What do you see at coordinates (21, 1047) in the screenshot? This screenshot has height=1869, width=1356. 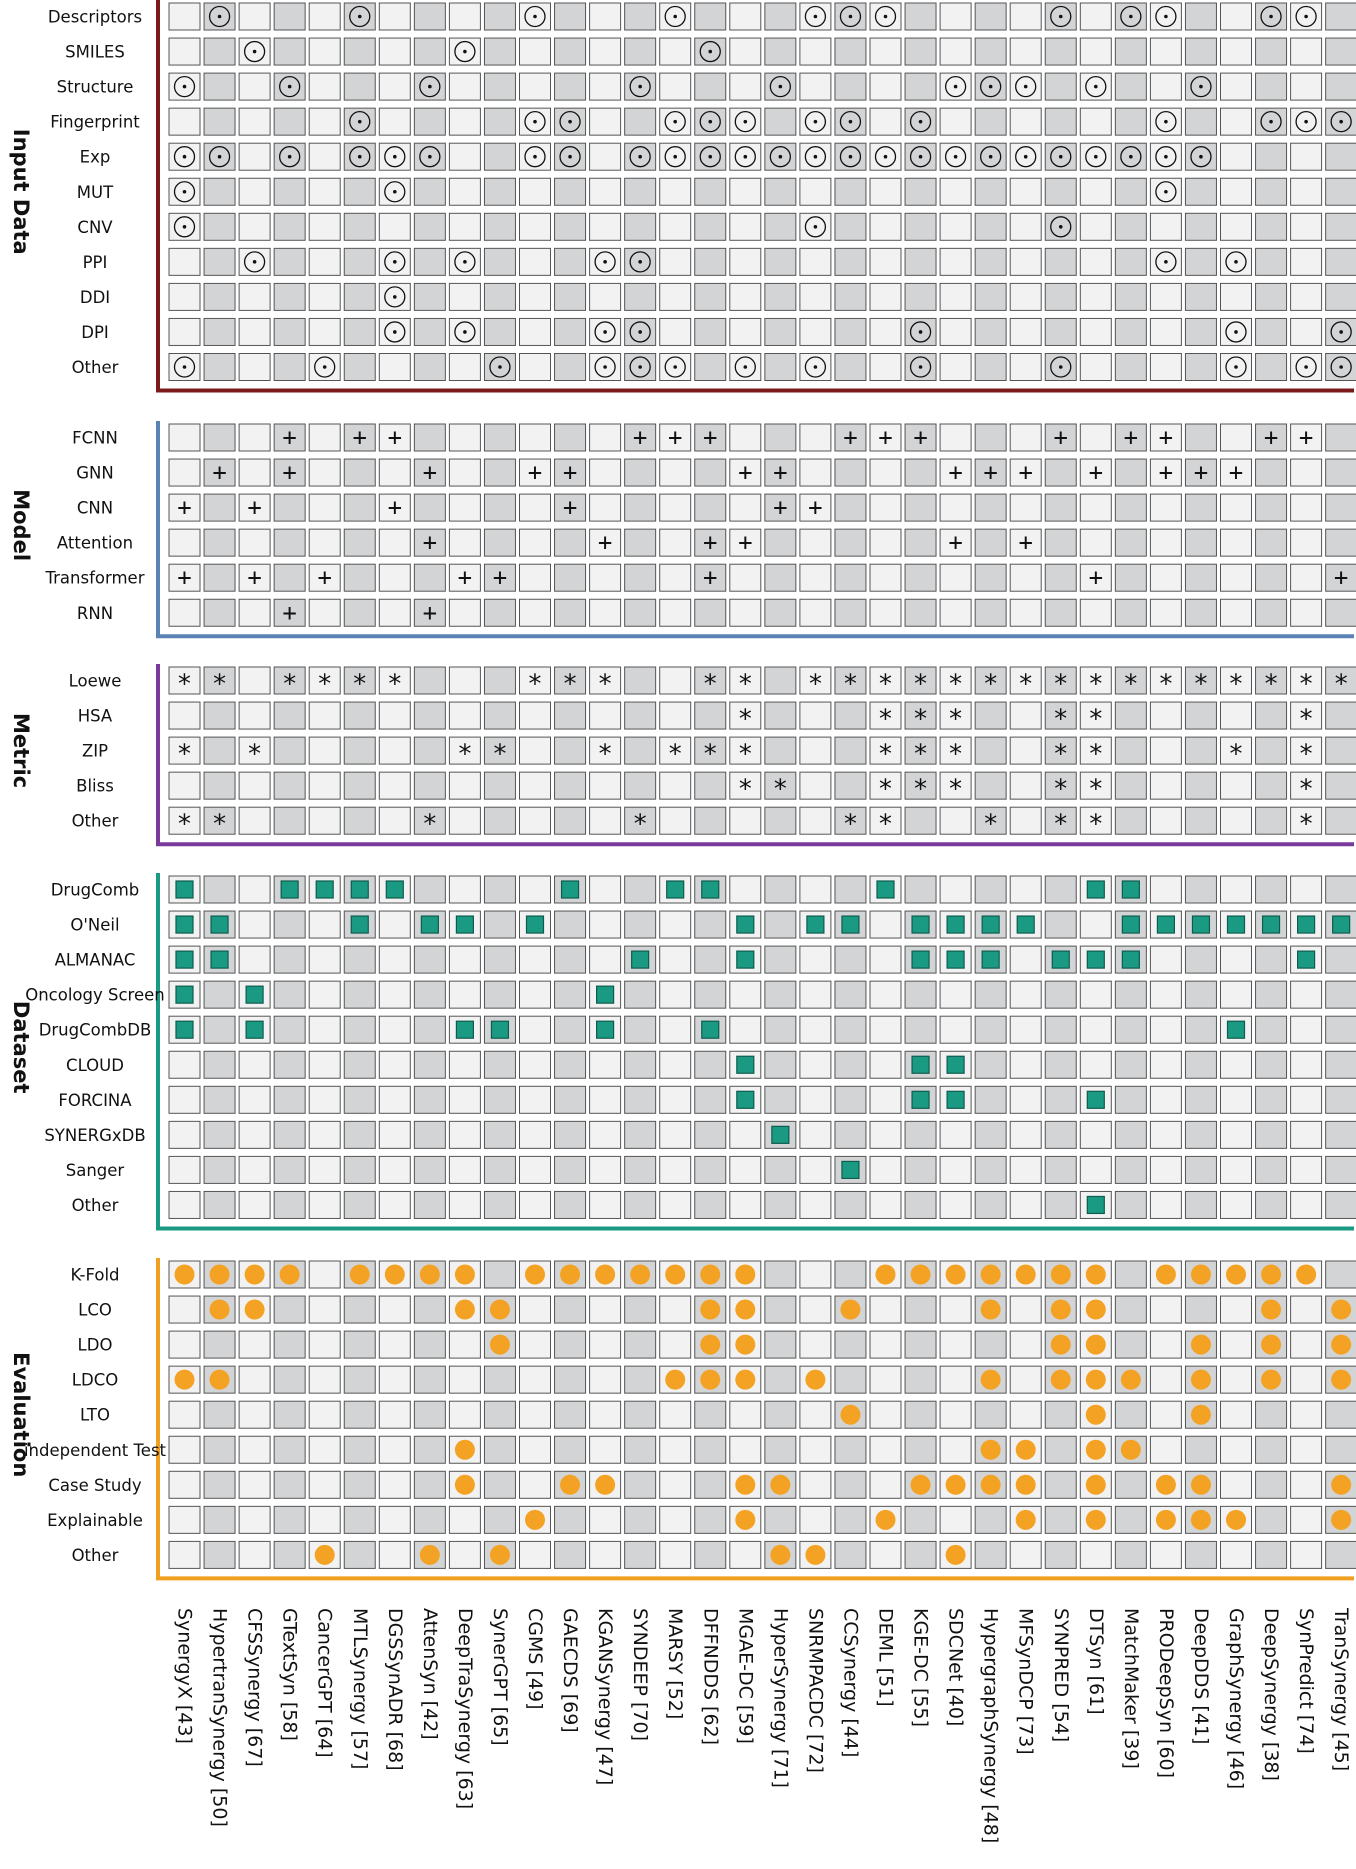 I see `group-label-dataset: Dataset` at bounding box center [21, 1047].